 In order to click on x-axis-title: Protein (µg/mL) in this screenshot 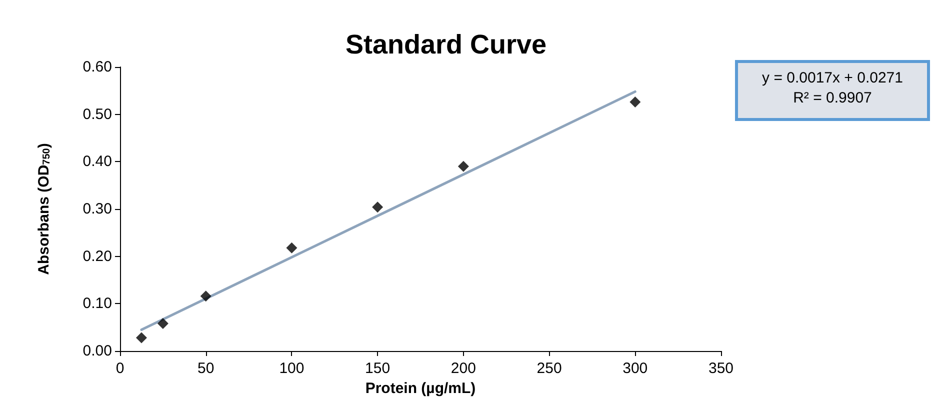, I will do `click(420, 388)`.